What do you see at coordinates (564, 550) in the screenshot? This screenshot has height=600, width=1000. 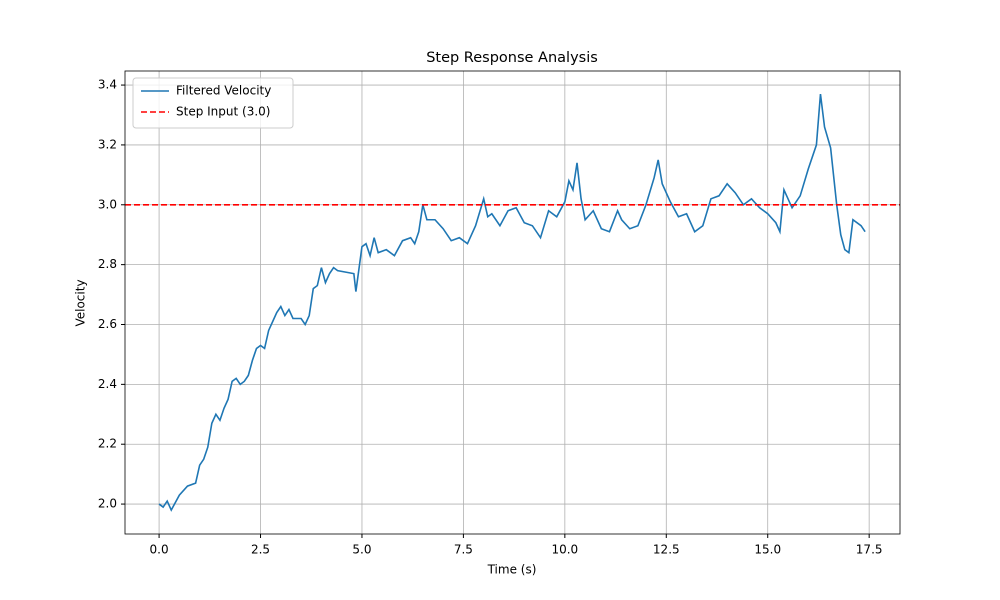 I see `x-tick-label: 10.0` at bounding box center [564, 550].